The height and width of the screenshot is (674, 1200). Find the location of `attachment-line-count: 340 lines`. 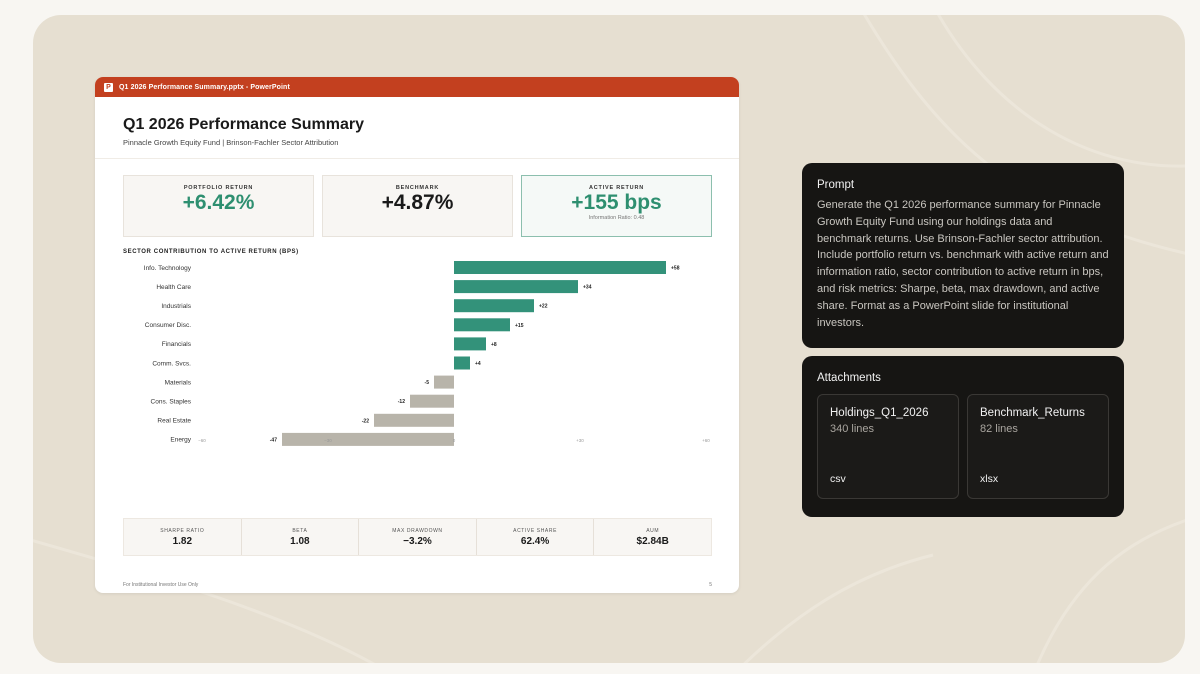

attachment-line-count: 340 lines is located at coordinates (852, 429).